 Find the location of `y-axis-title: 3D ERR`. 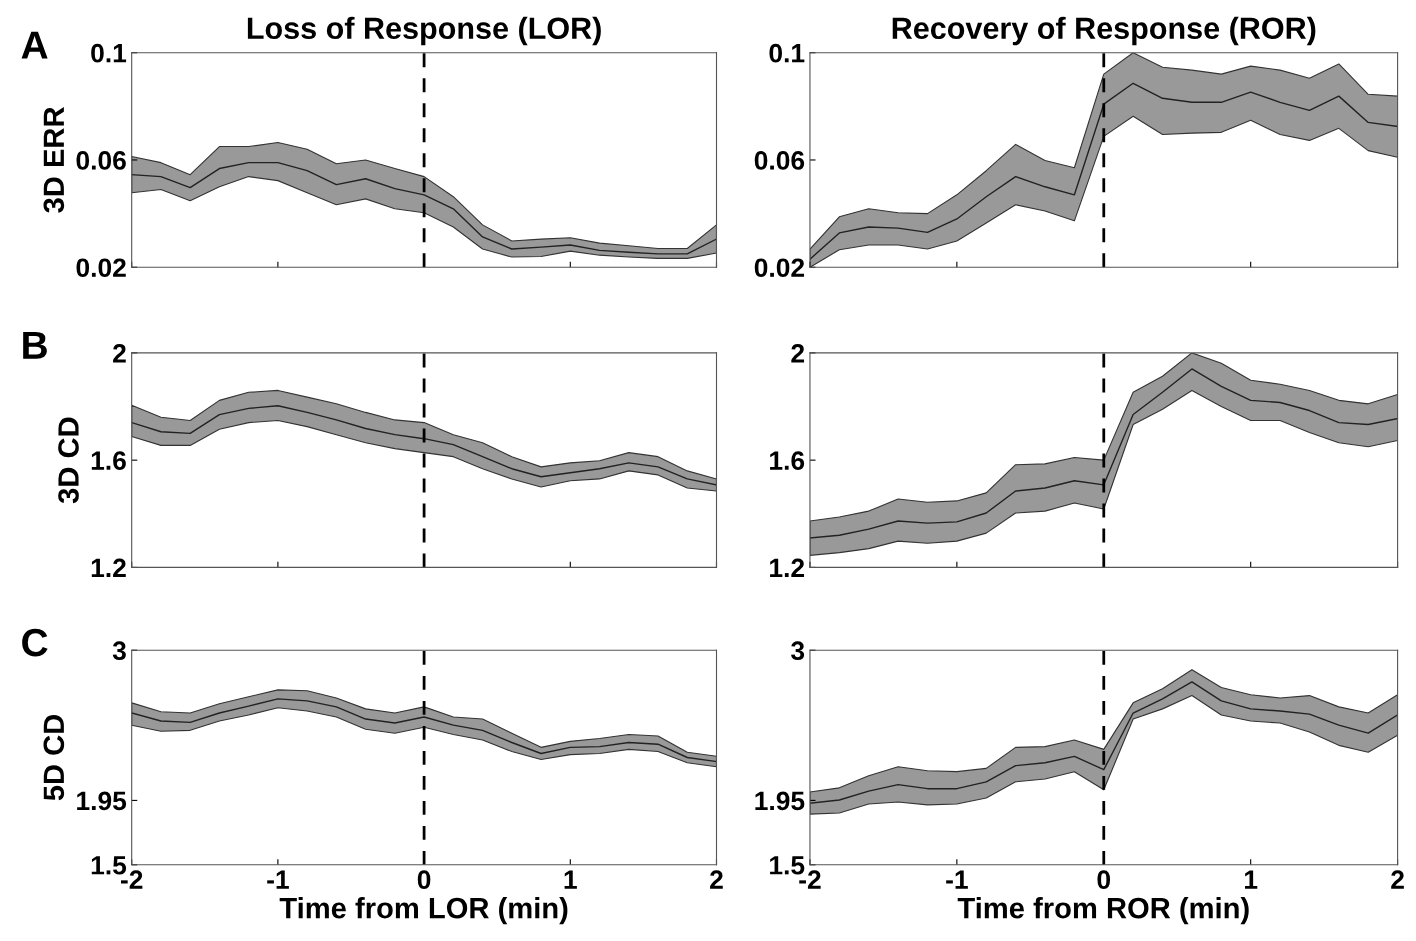

y-axis-title: 3D ERR is located at coordinates (54, 160).